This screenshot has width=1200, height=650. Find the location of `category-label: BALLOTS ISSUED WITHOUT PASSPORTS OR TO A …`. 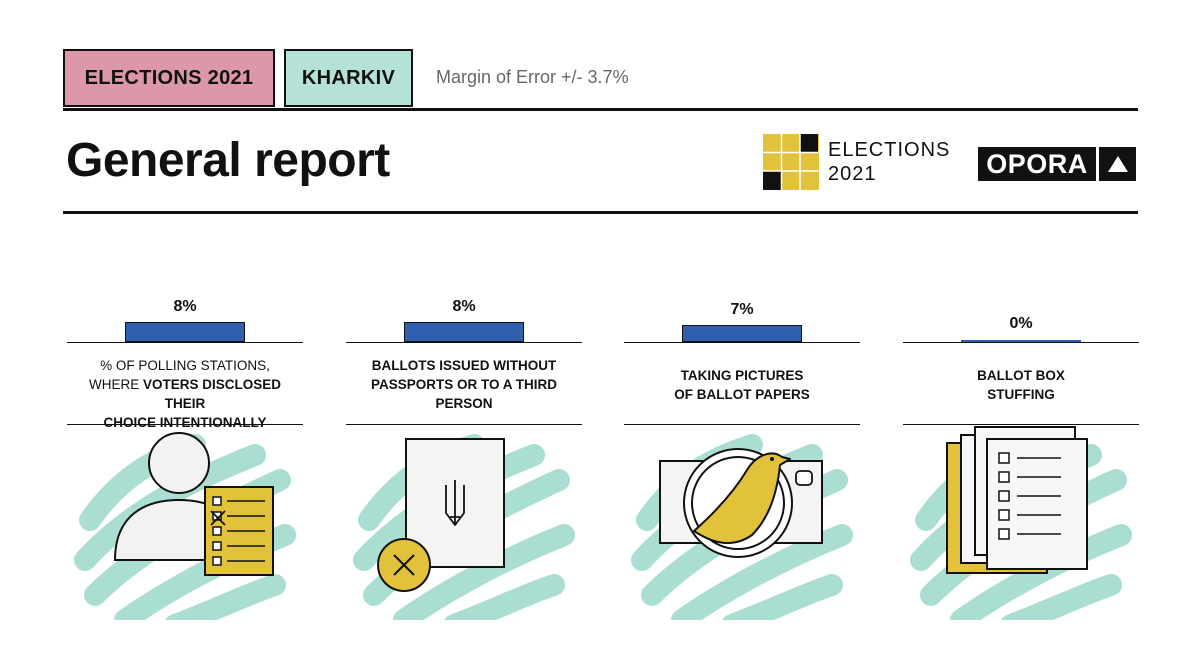

category-label: BALLOTS ISSUED WITHOUT PASSPORTS OR TO A … is located at coordinates (463, 384).